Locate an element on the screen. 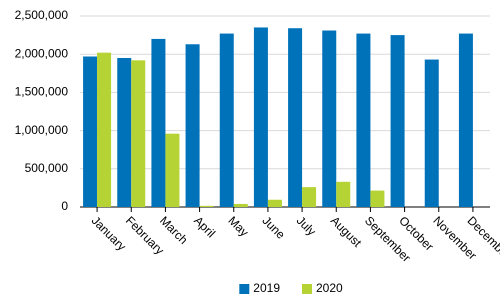  y-tick-label: 500,000 is located at coordinates (47, 168).